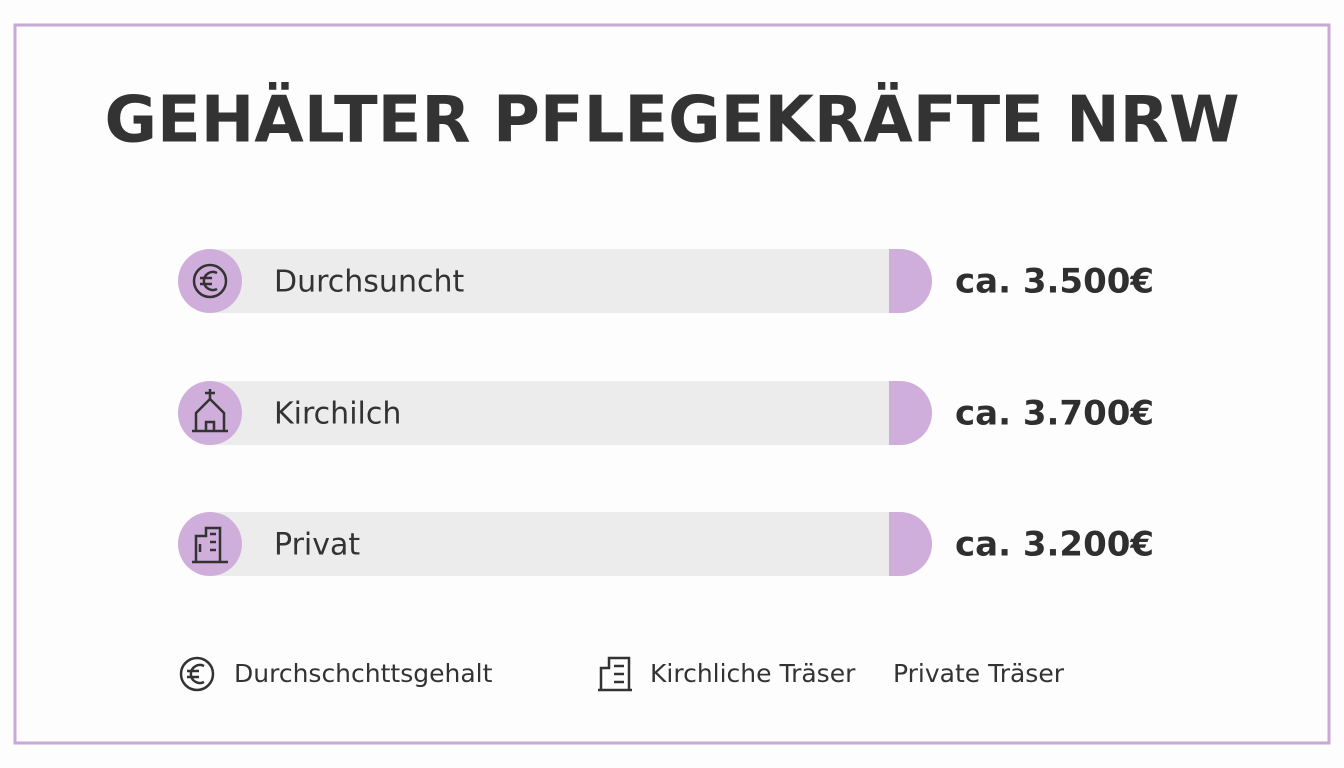 This screenshot has width=1344, height=768. Describe the element at coordinates (1054, 414) in the screenshot. I see `row-value: ca. 3.700€` at that location.